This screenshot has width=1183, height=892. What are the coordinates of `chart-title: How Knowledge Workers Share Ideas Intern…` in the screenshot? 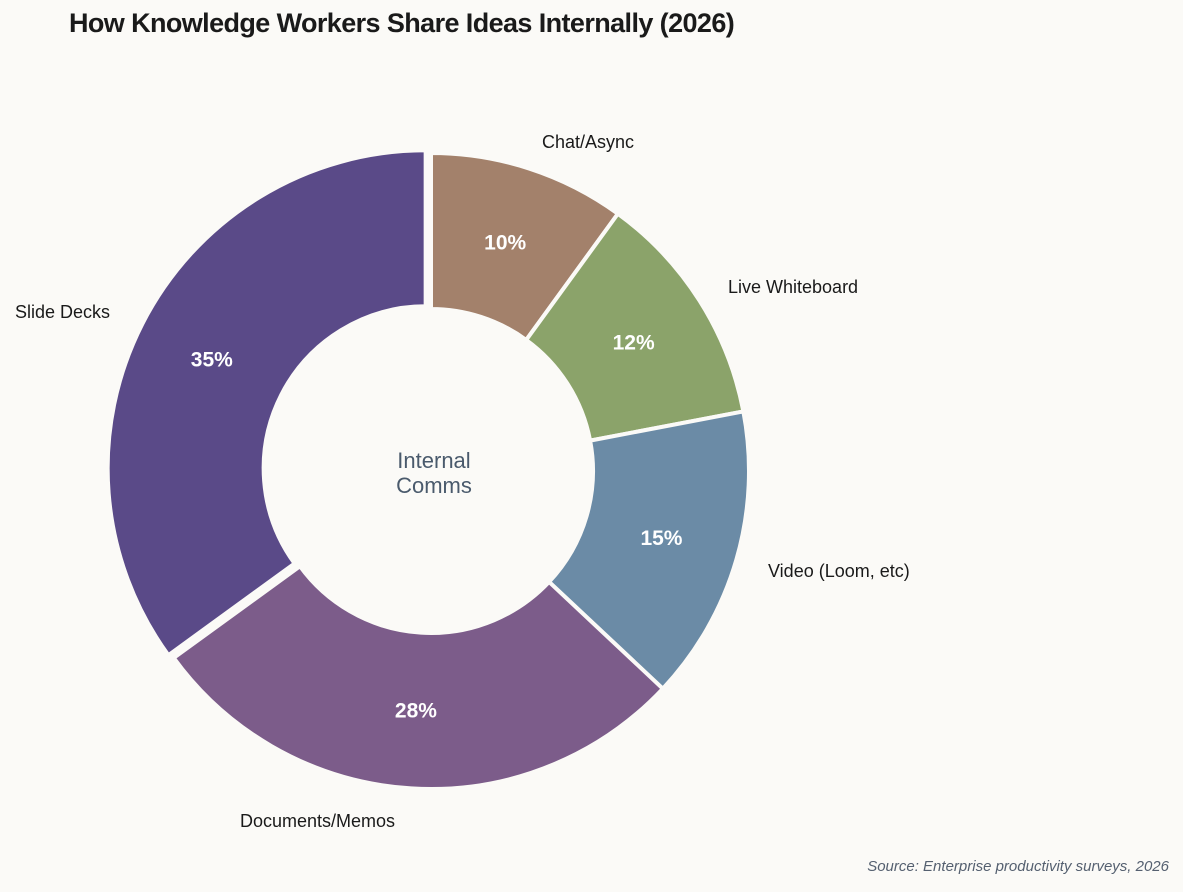 It's located at (402, 23).